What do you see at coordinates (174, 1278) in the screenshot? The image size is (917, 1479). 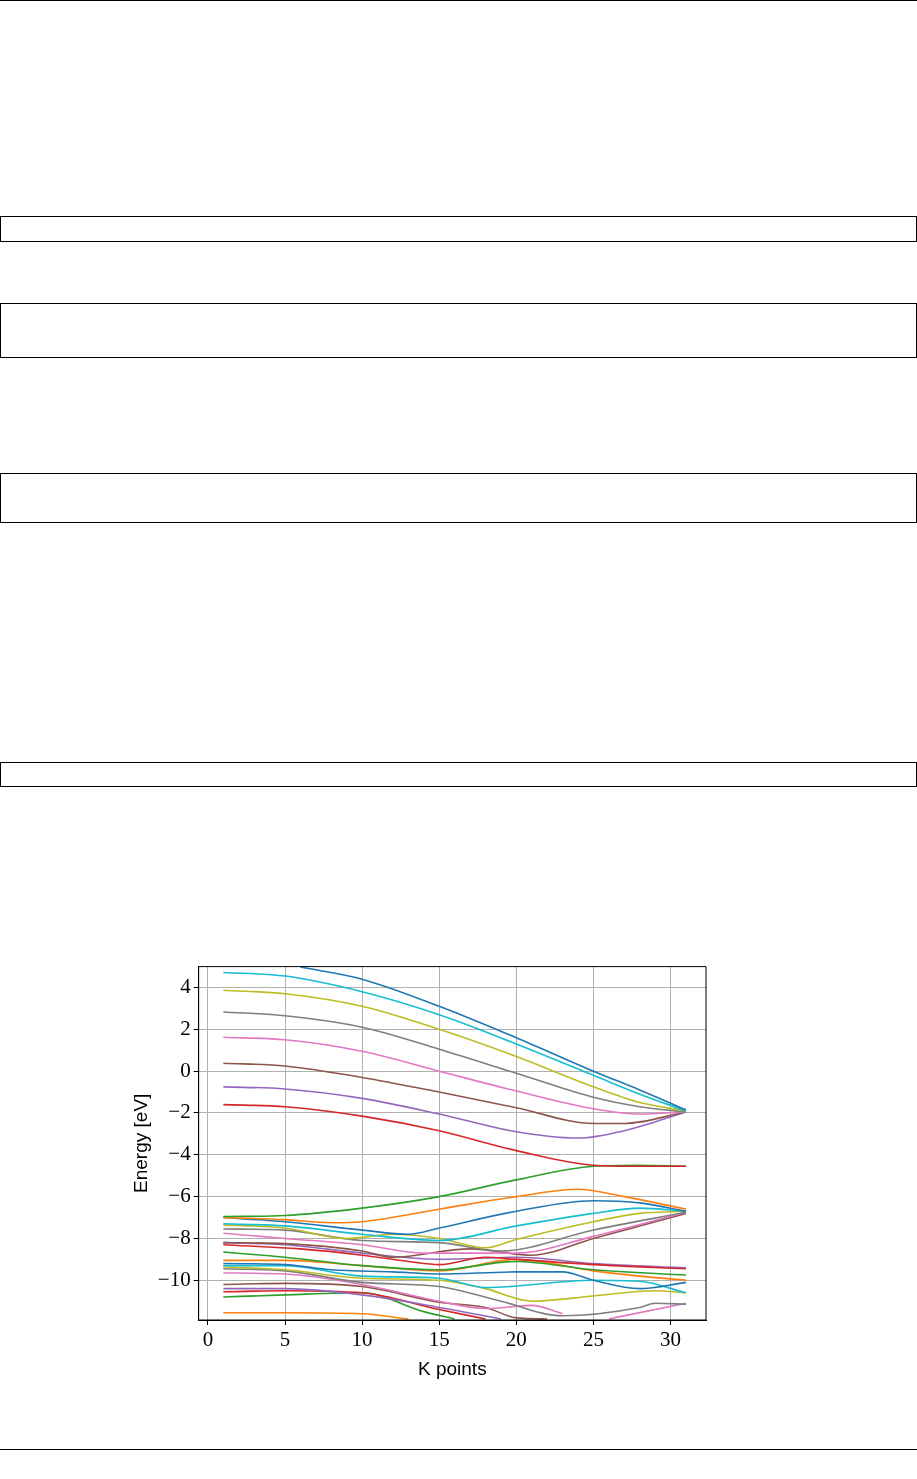 I see `y-tick-label: −10` at bounding box center [174, 1278].